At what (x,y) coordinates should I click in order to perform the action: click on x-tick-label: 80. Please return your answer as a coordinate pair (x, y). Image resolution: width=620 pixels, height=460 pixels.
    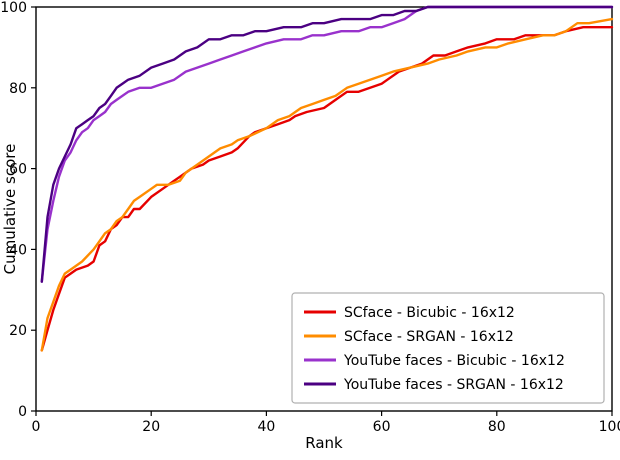
    Looking at the image, I should click on (497, 427).